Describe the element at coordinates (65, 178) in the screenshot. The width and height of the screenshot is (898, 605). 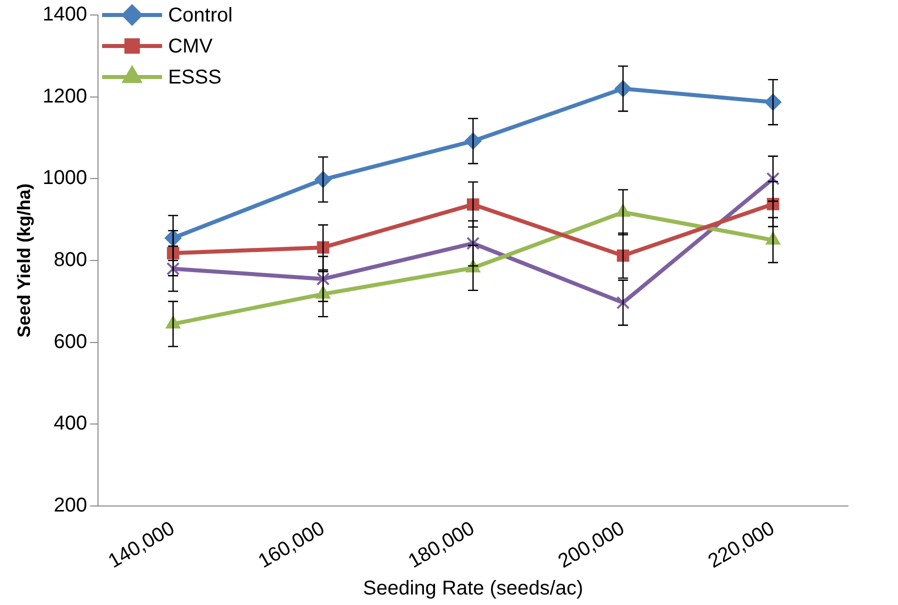
I see `y-tick-label: 1000` at that location.